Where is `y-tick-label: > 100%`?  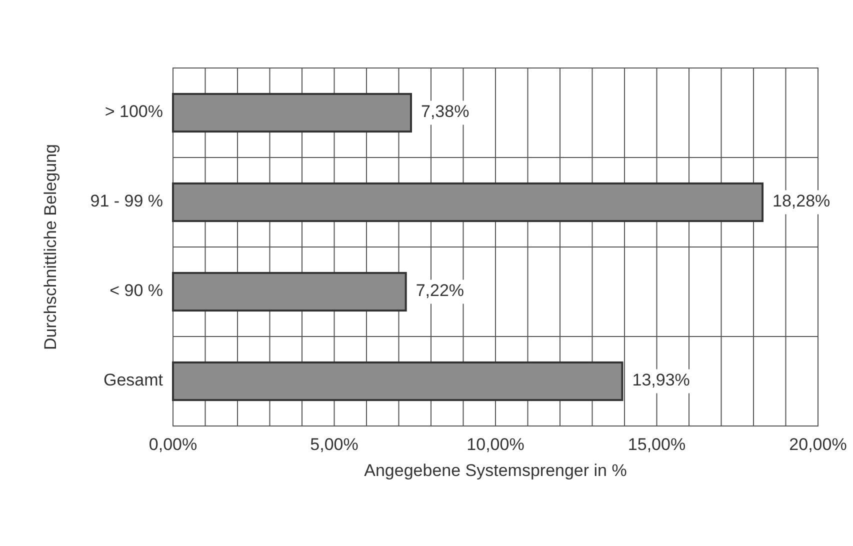
y-tick-label: > 100% is located at coordinates (133, 112).